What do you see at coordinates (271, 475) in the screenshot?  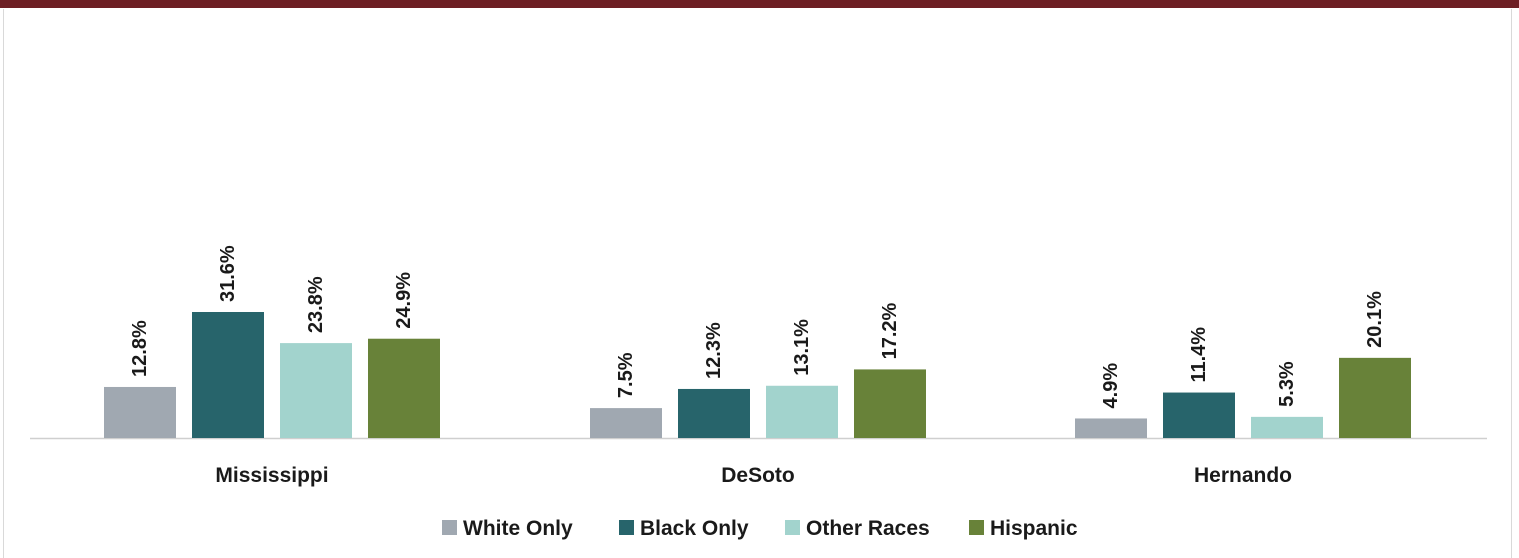 I see `category-label-mississippi: Mississippi` at bounding box center [271, 475].